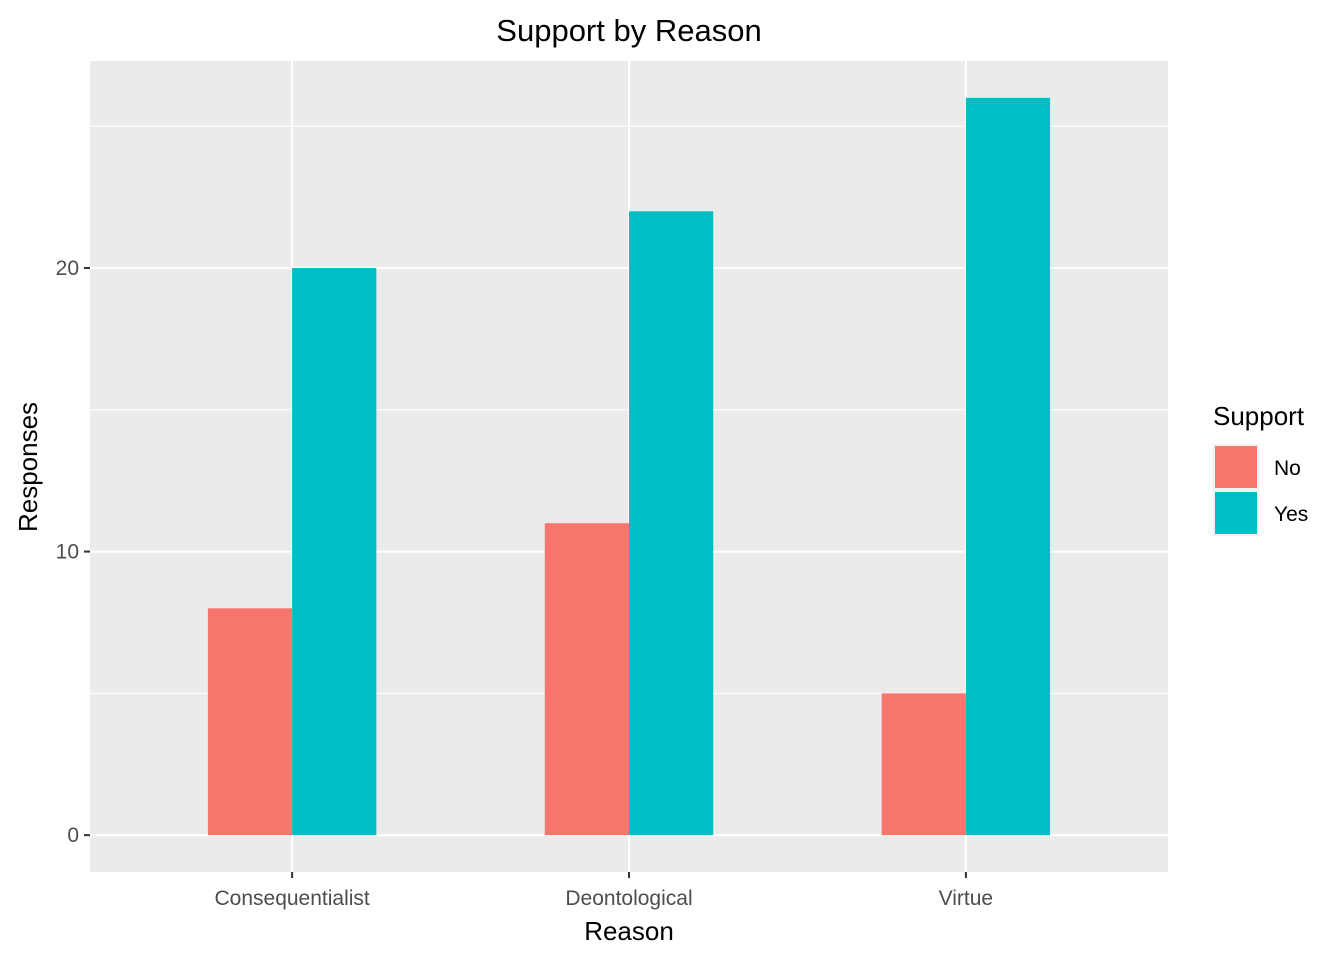 Image resolution: width=1344 pixels, height=960 pixels. Describe the element at coordinates (67, 552) in the screenshot. I see `y-tick-label: 10` at that location.